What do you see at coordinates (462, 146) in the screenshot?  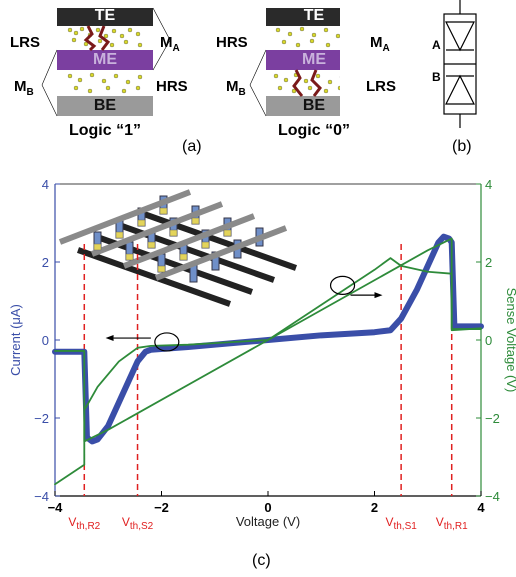 I see `panel-b-label: (b)` at bounding box center [462, 146].